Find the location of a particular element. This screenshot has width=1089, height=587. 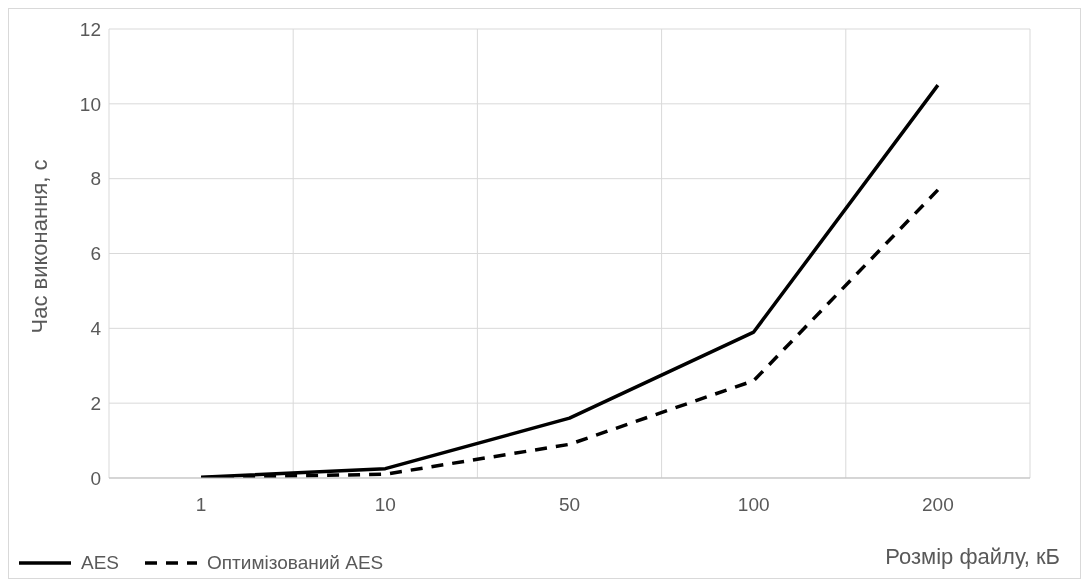

x-tick-label: 10 is located at coordinates (385, 505).